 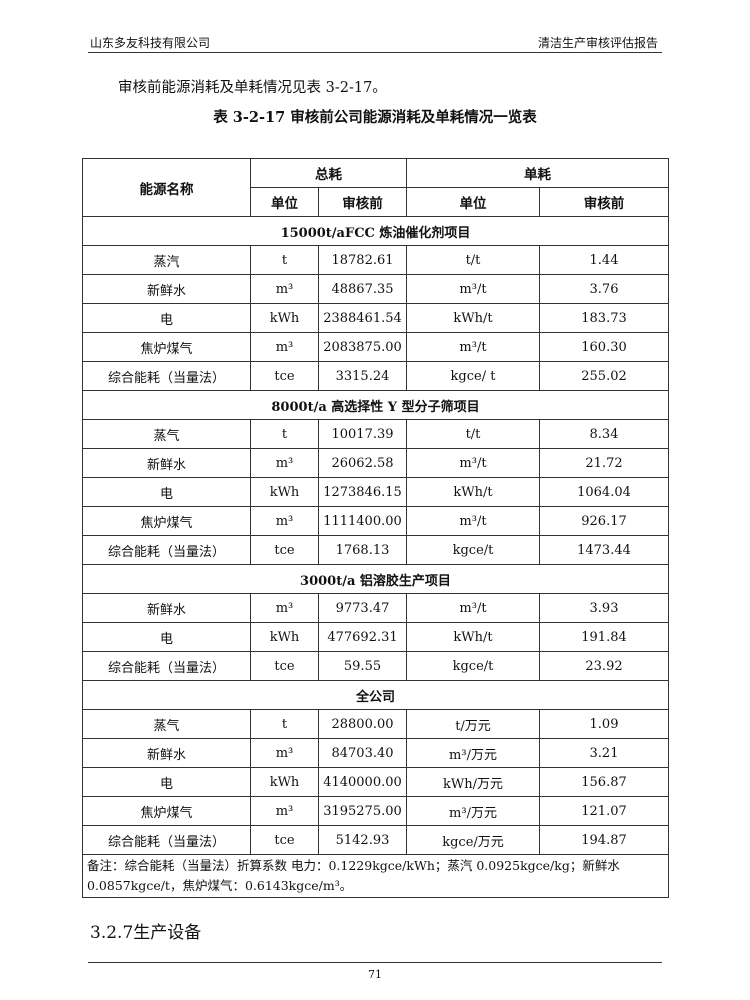 I want to click on unit-consumption-value-cell: 160.30, so click(x=604, y=347).